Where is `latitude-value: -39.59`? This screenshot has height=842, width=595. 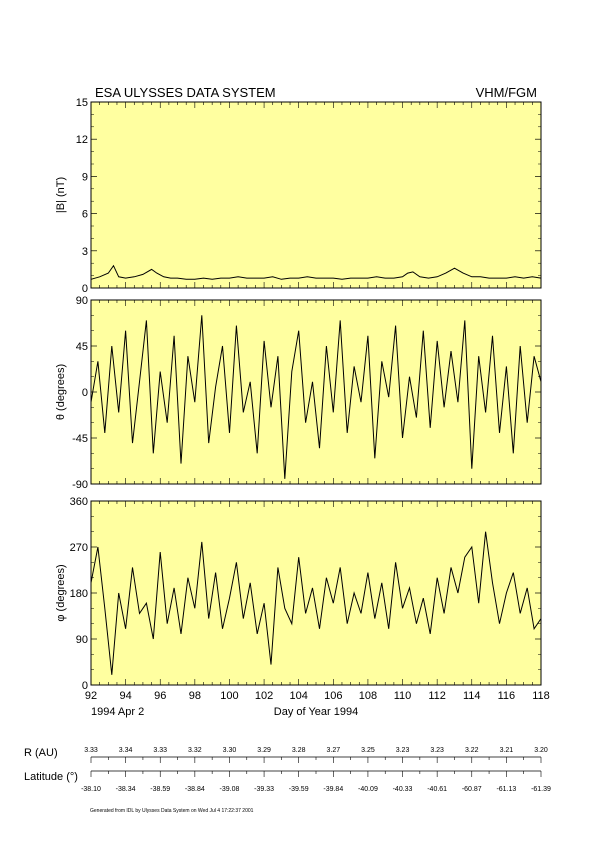 latitude-value: -39.59 is located at coordinates (299, 789).